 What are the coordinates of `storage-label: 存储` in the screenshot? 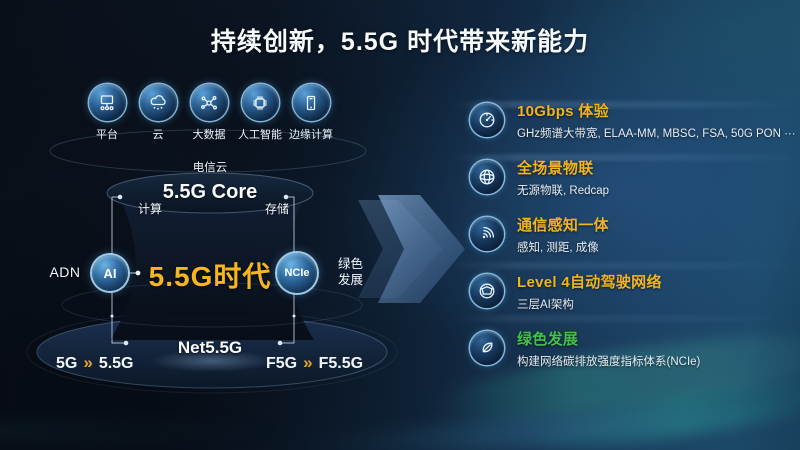 It's located at (276, 209).